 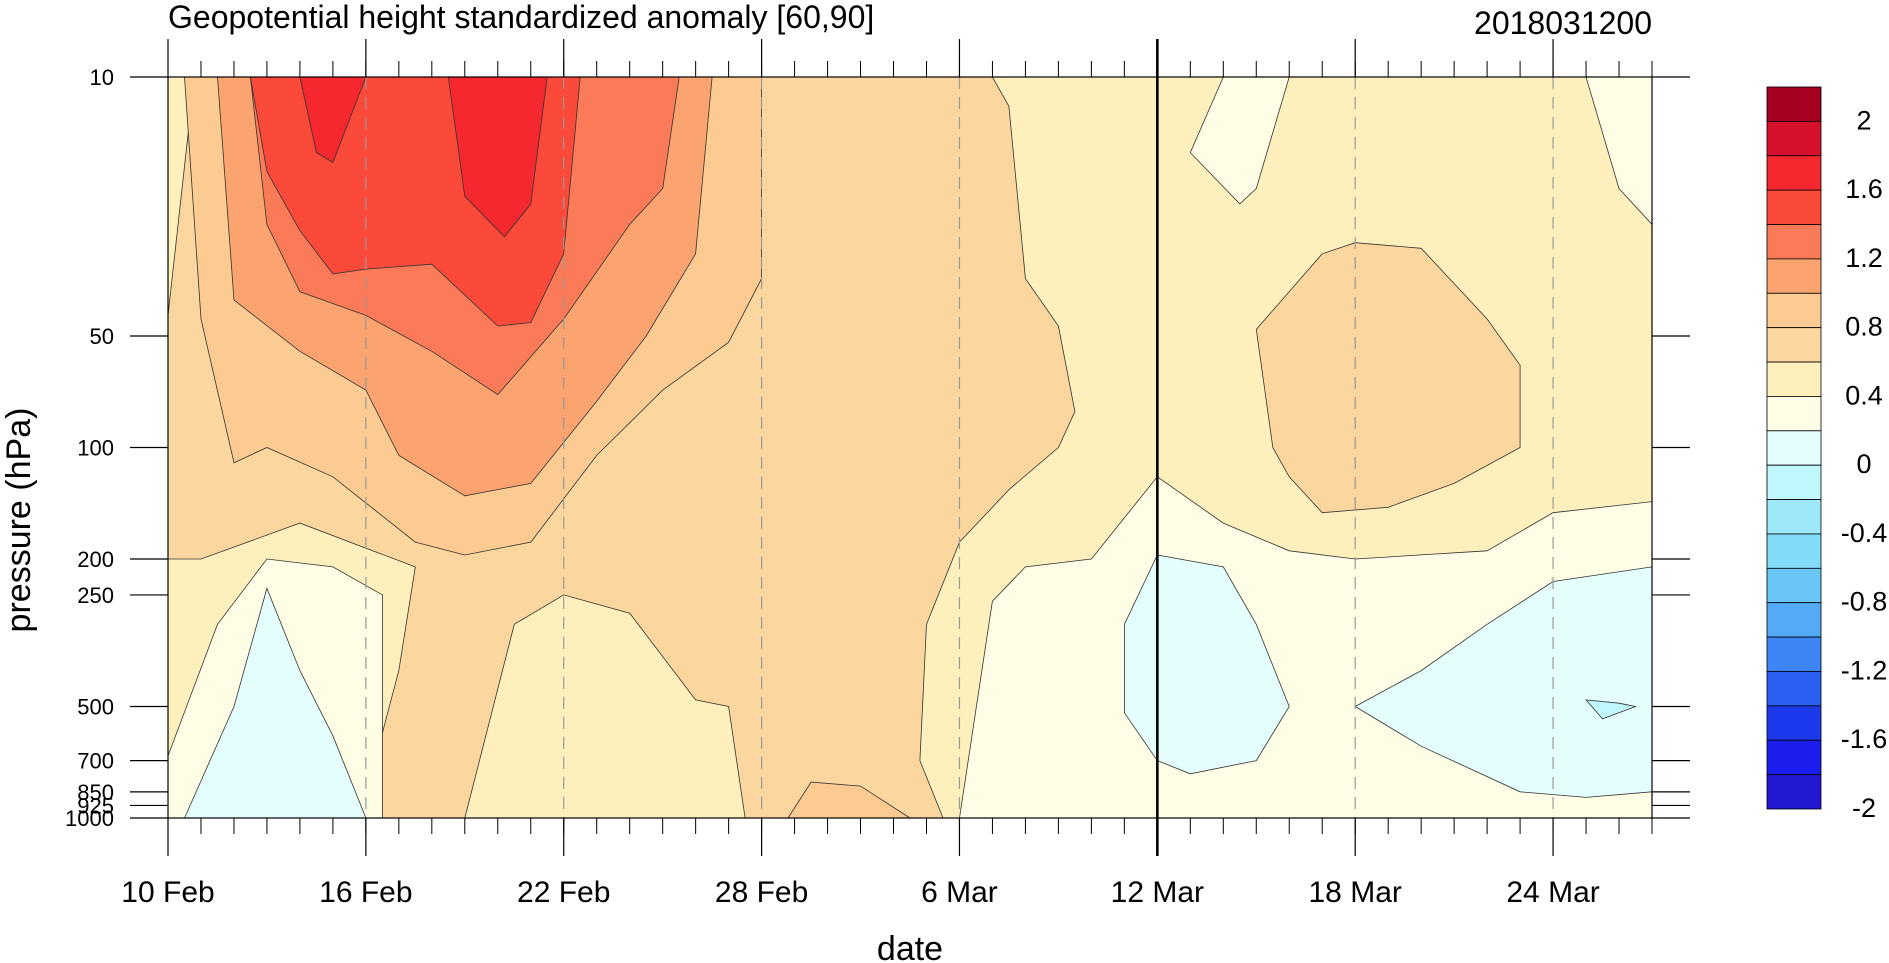 What do you see at coordinates (1864, 602) in the screenshot?
I see `colorbar-label: -0.8` at bounding box center [1864, 602].